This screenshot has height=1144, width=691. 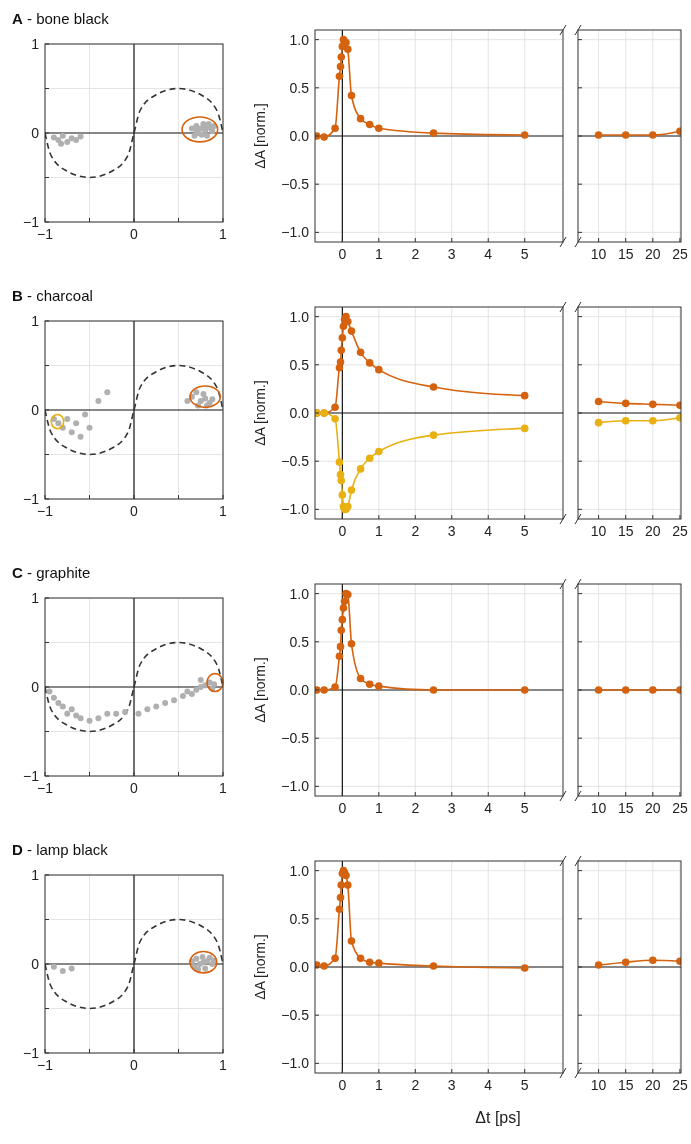 What do you see at coordinates (498, 1117) in the screenshot?
I see `x-axis-title: Δt [ps]` at bounding box center [498, 1117].